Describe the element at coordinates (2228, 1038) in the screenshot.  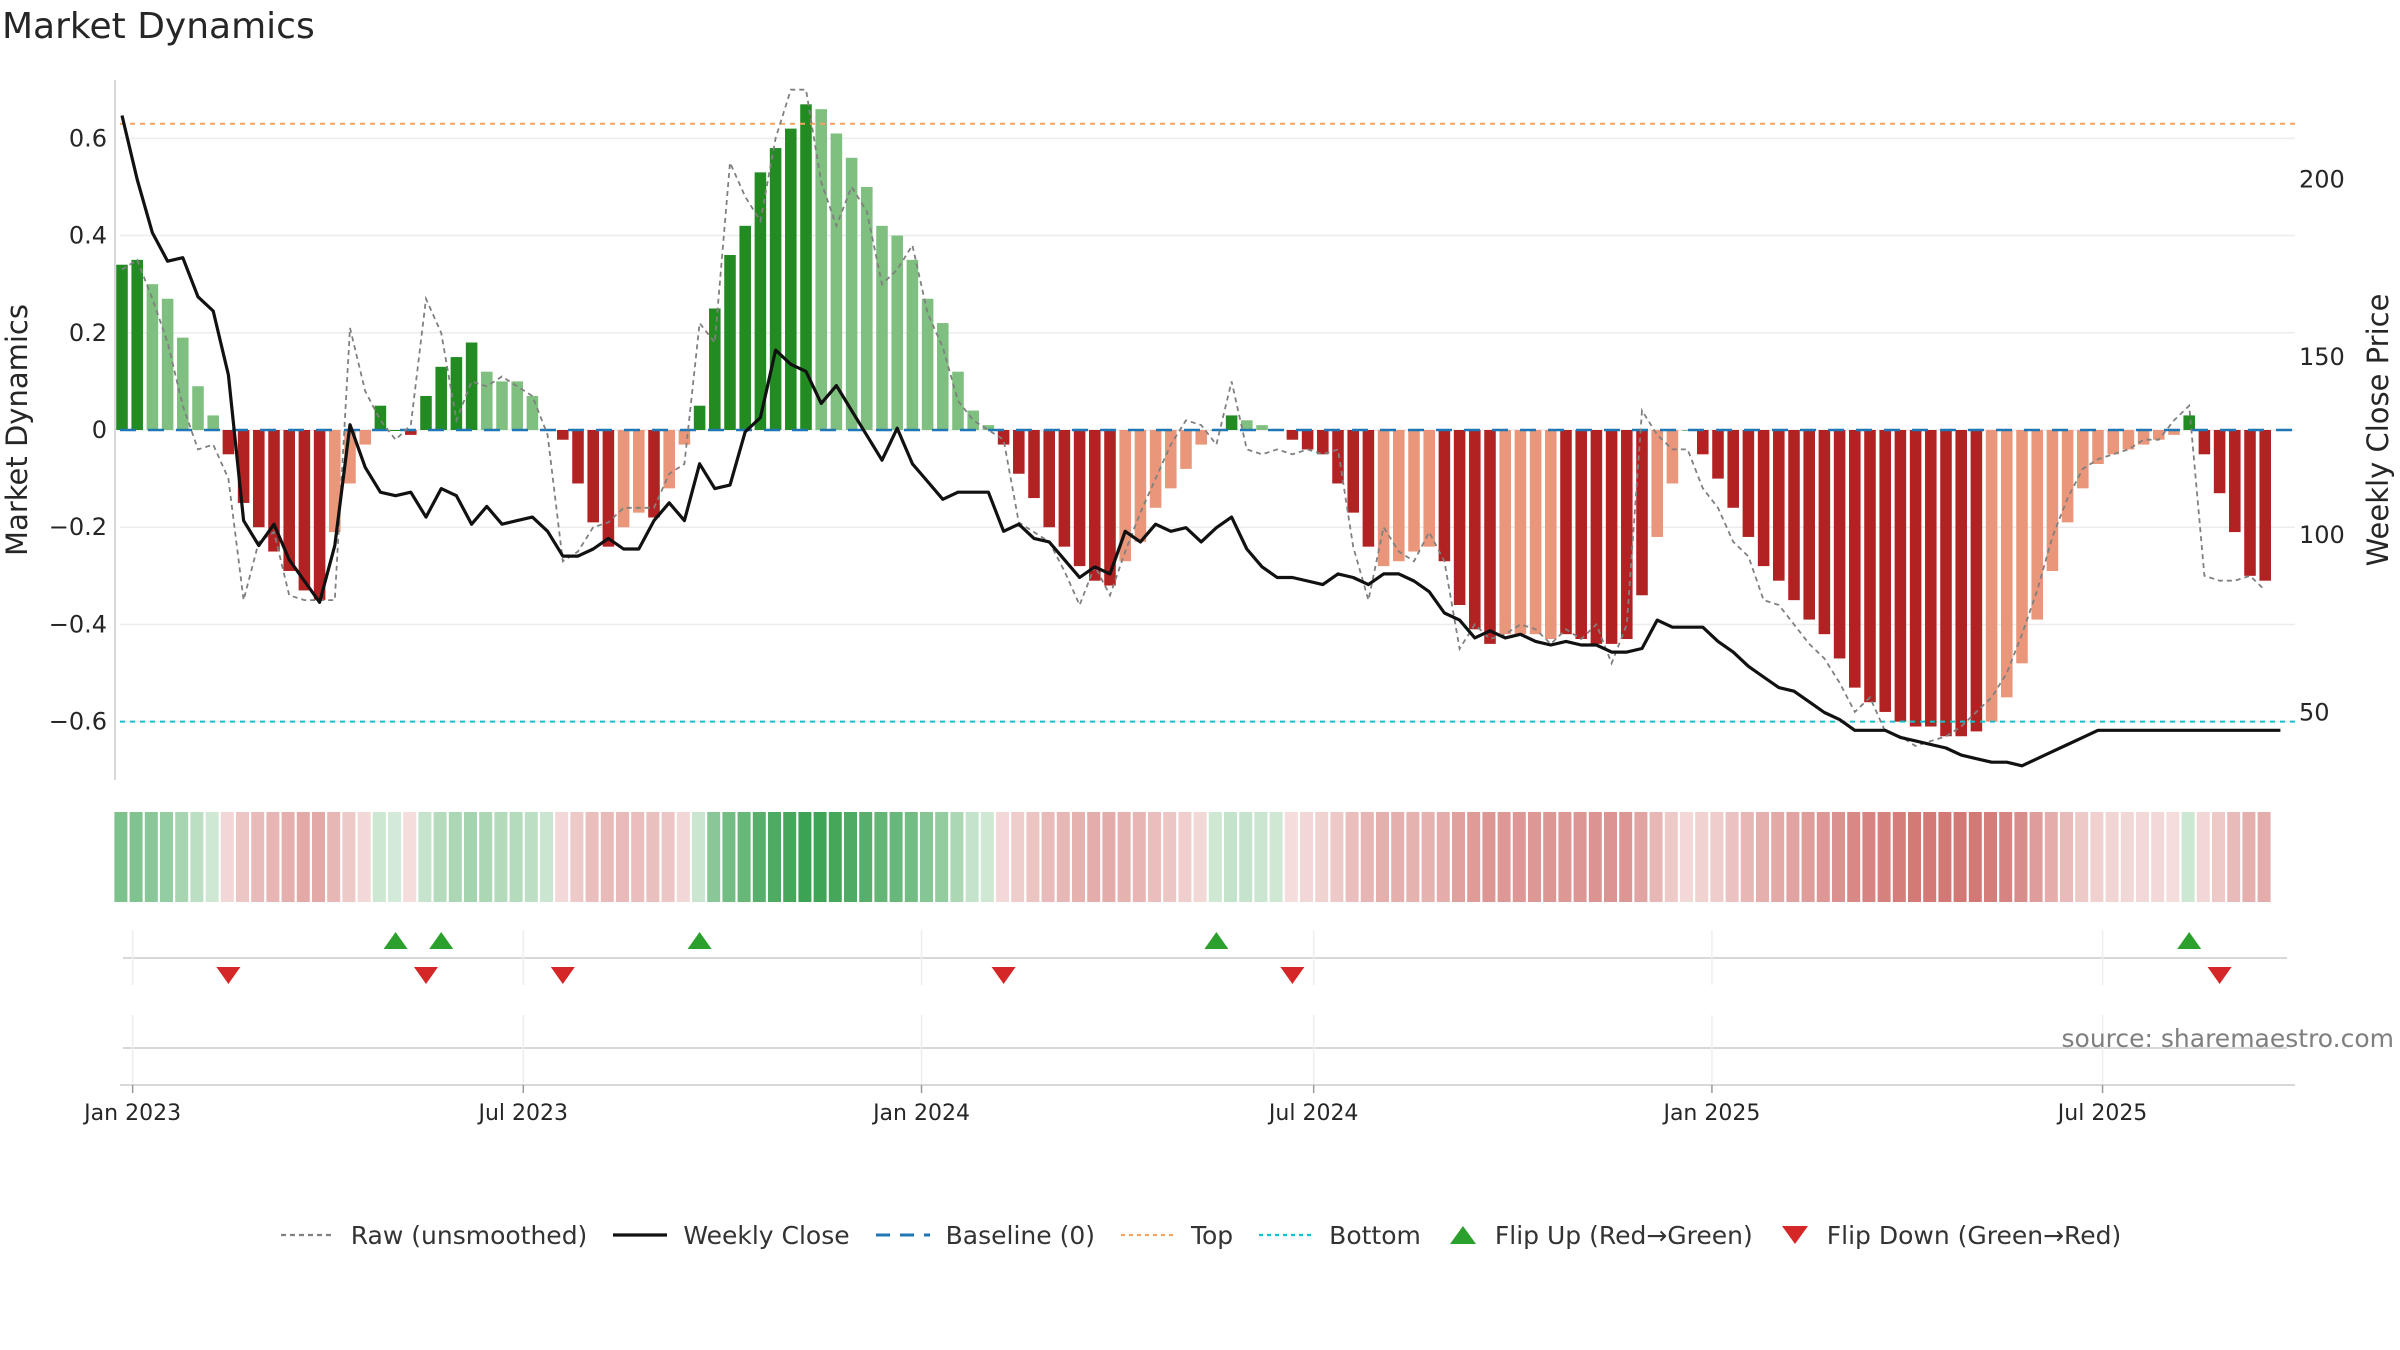
I see `source-label: source: sharemaestro.com` at that location.